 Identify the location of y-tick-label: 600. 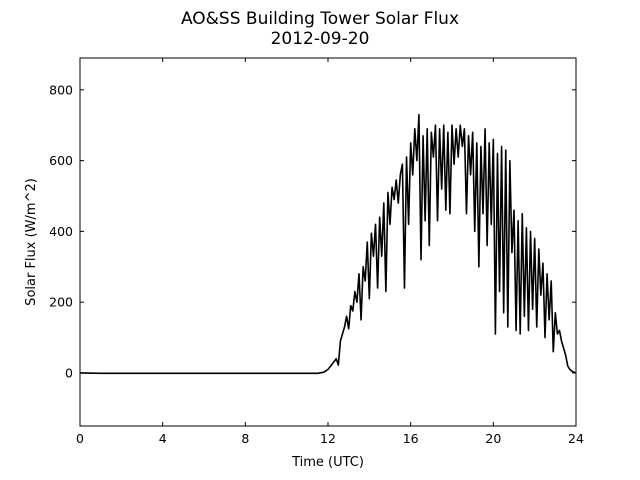
(61, 160).